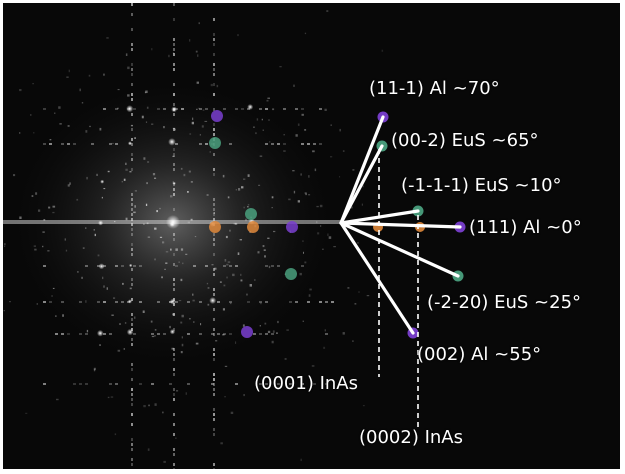 The image size is (625, 474). What do you see at coordinates (479, 354) in the screenshot?
I see `label-al-002: (002) Al ~55°` at bounding box center [479, 354].